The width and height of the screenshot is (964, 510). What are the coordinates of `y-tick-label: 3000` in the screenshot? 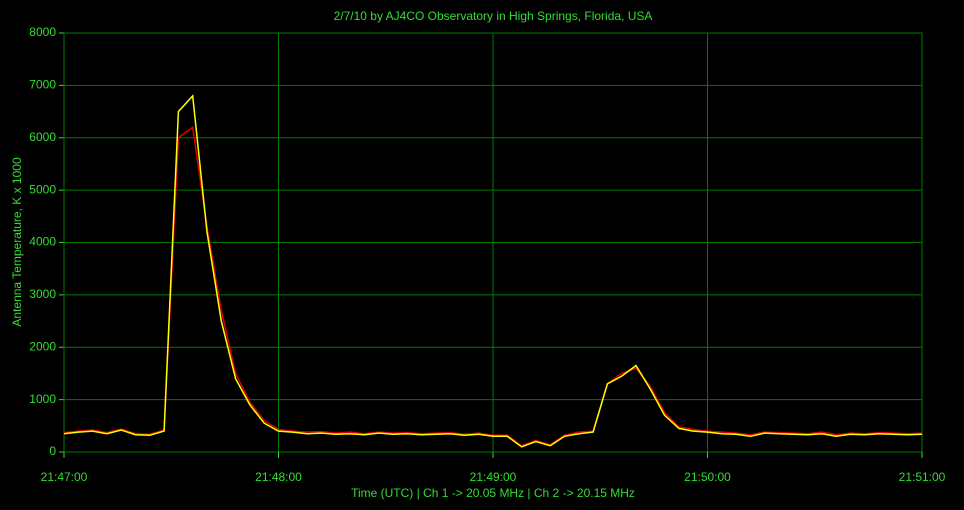 It's located at (42, 294).